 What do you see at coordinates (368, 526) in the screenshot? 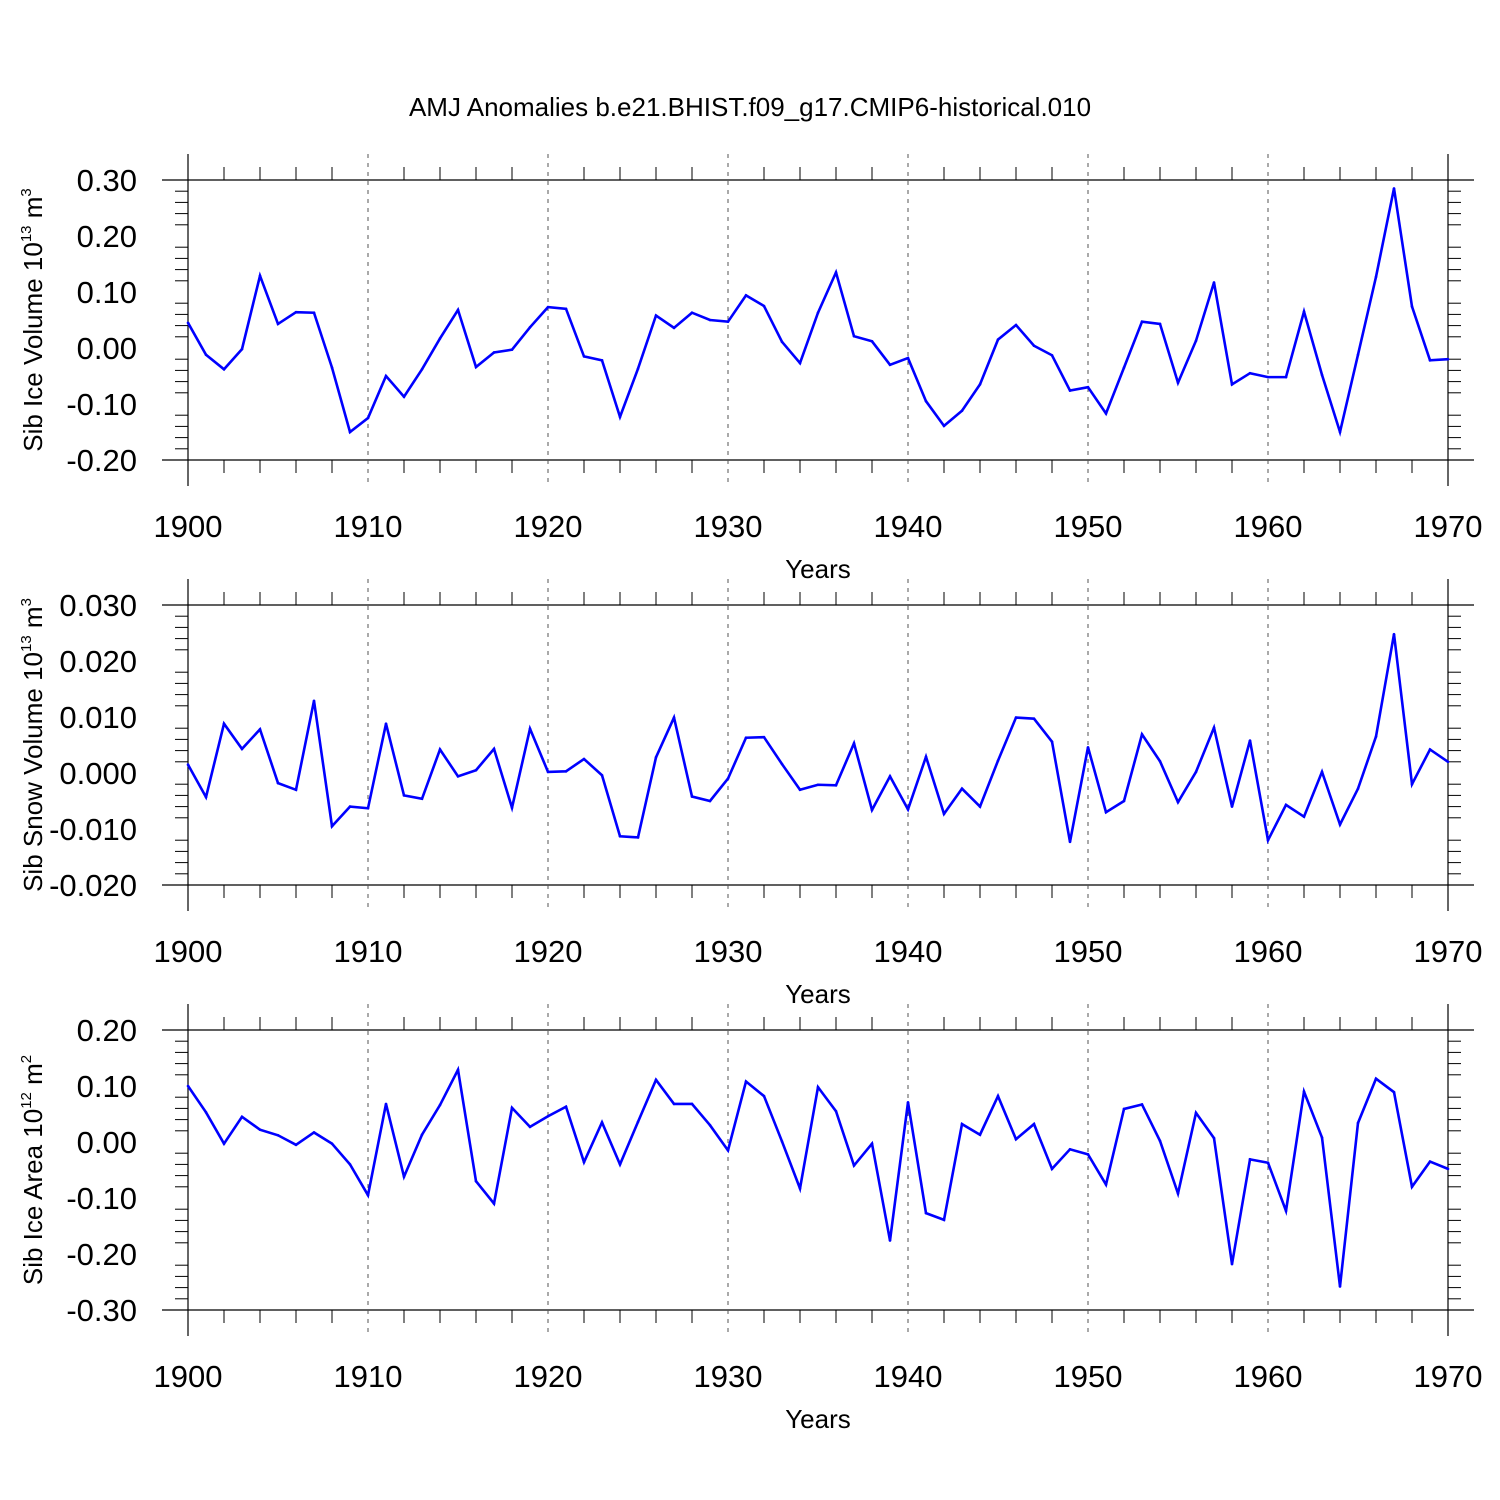
I see `x-tick-label: 1910` at bounding box center [368, 526].